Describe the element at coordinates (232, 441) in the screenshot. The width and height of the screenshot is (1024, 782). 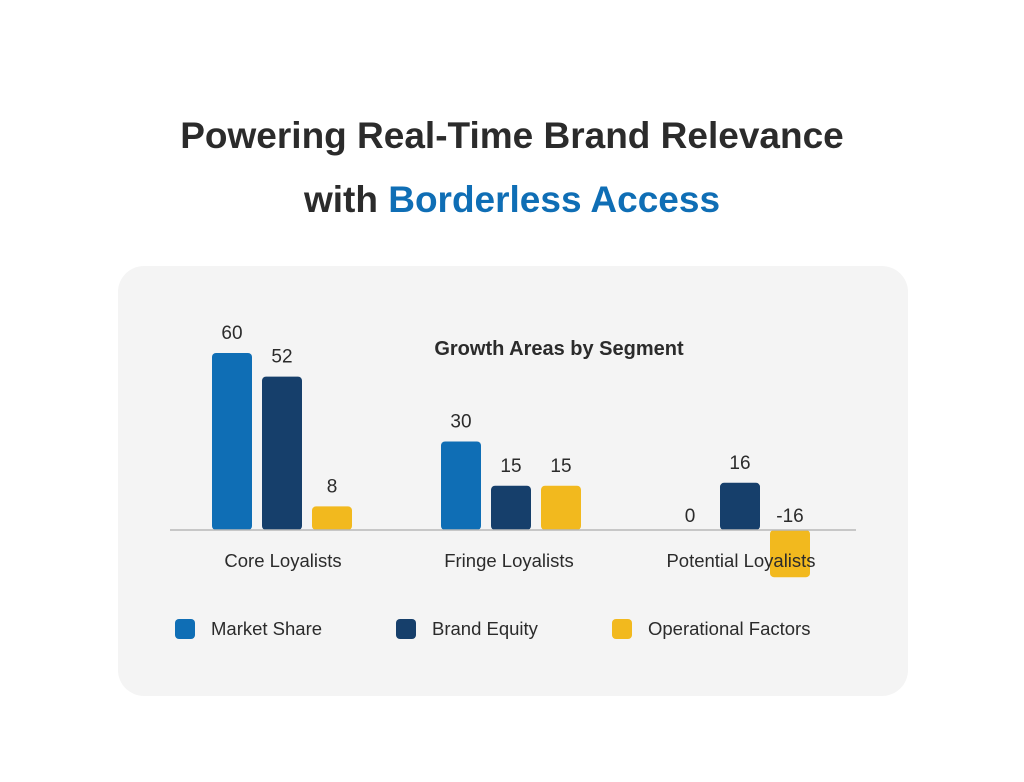
I see `bar-core-loyalists-market-share` at that location.